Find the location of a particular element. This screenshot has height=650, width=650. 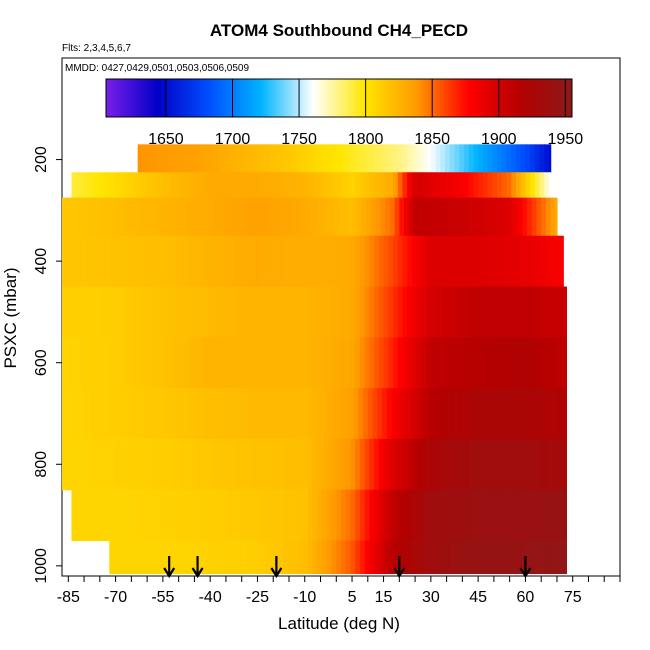

colorbar-tick-label: 1700 is located at coordinates (233, 139).